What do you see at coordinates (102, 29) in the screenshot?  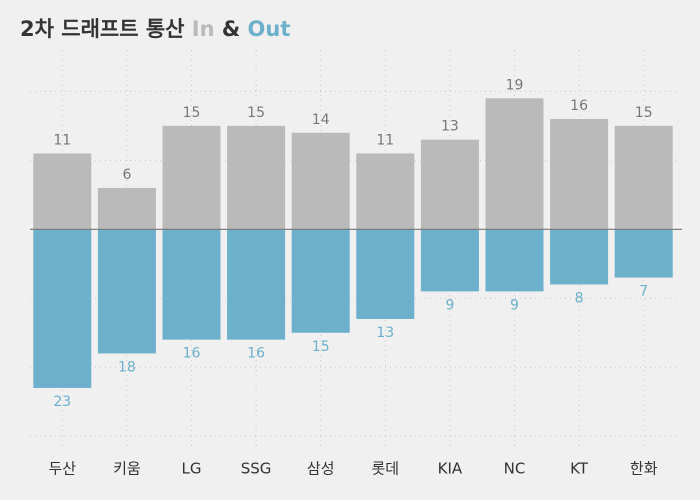 I see `title-text: 2차 드래프트 통산` at bounding box center [102, 29].